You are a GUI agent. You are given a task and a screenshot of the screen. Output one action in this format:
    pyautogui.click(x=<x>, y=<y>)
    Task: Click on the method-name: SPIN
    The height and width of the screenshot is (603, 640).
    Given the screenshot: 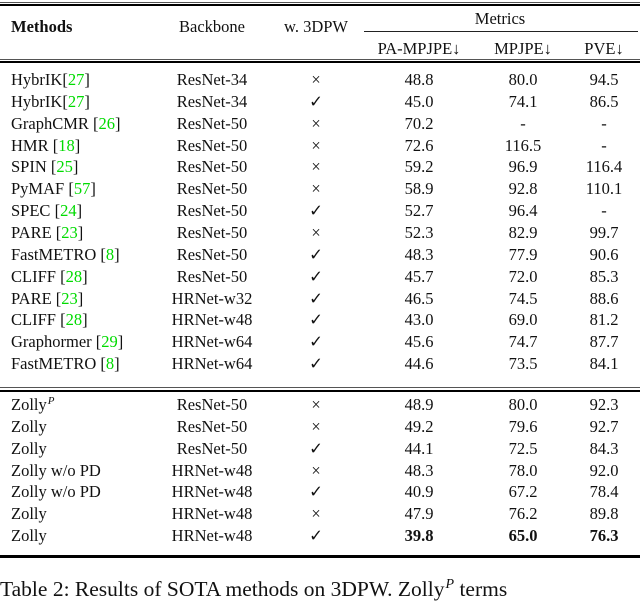 What is the action you would take?
    pyautogui.click(x=29, y=167)
    